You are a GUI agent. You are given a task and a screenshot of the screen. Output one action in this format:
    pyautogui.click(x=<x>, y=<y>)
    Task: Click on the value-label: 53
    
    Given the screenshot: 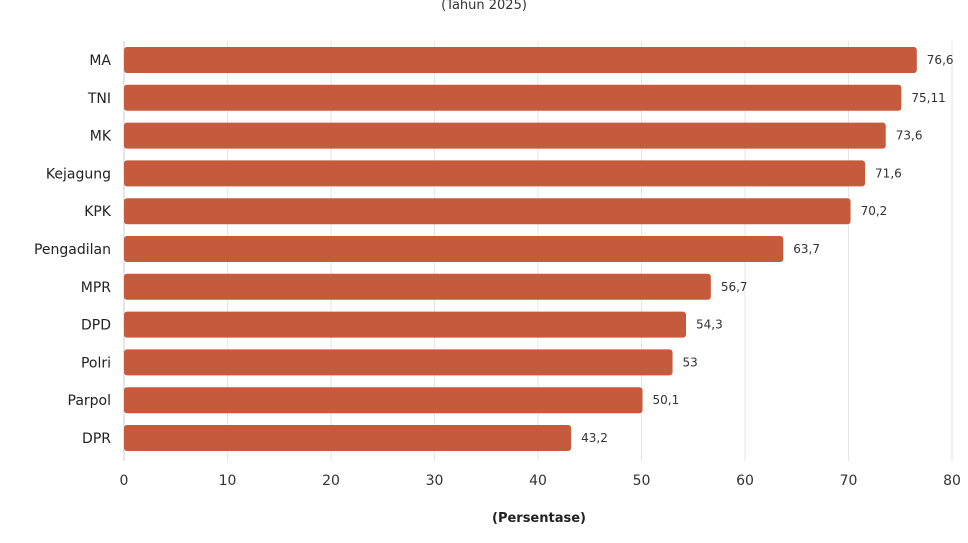 What is the action you would take?
    pyautogui.click(x=690, y=362)
    